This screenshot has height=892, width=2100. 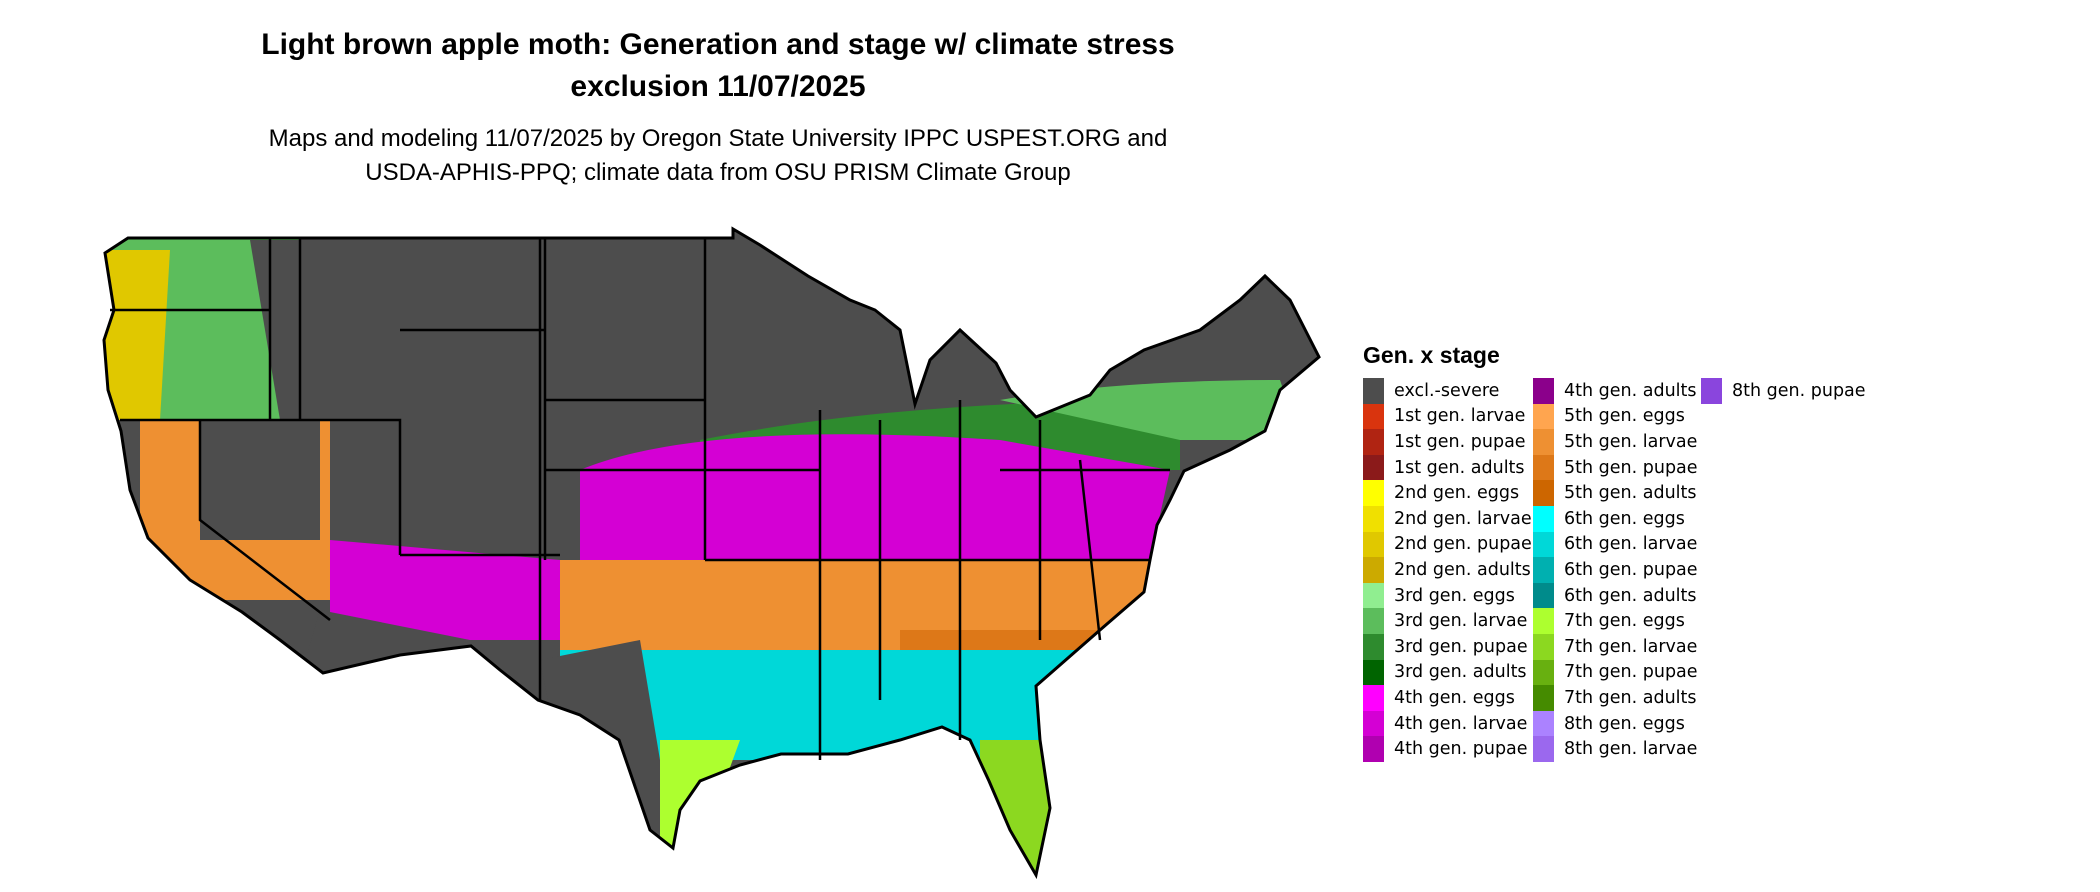 I want to click on legend-label: 3rd gen. eggs, so click(x=1454, y=595).